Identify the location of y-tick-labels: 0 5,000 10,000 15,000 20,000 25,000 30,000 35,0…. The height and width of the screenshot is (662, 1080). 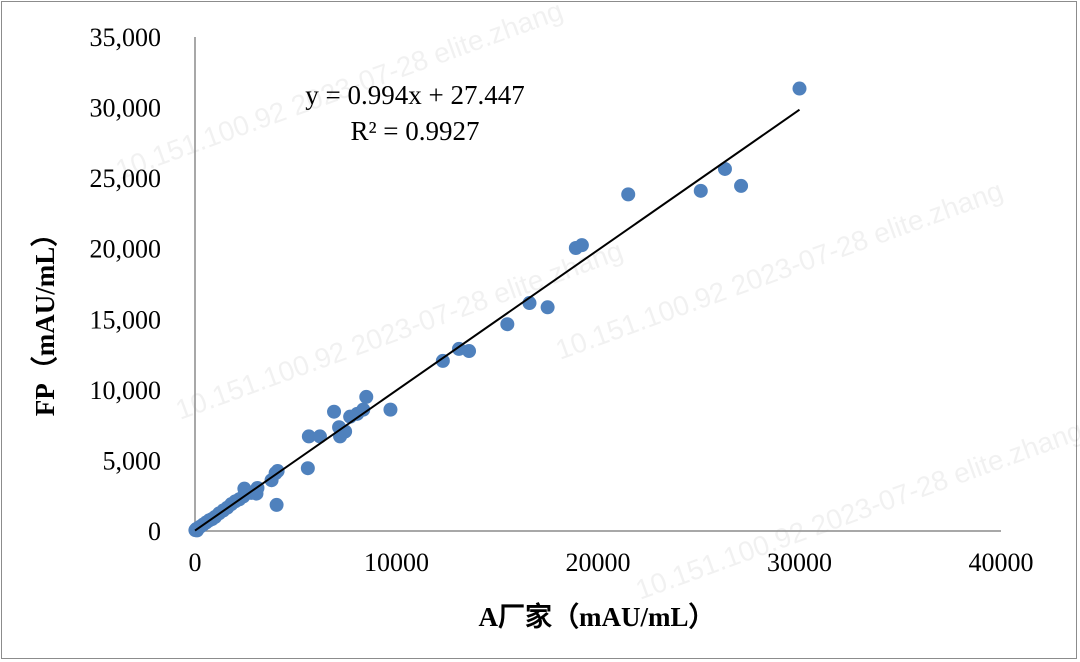
(126, 284).